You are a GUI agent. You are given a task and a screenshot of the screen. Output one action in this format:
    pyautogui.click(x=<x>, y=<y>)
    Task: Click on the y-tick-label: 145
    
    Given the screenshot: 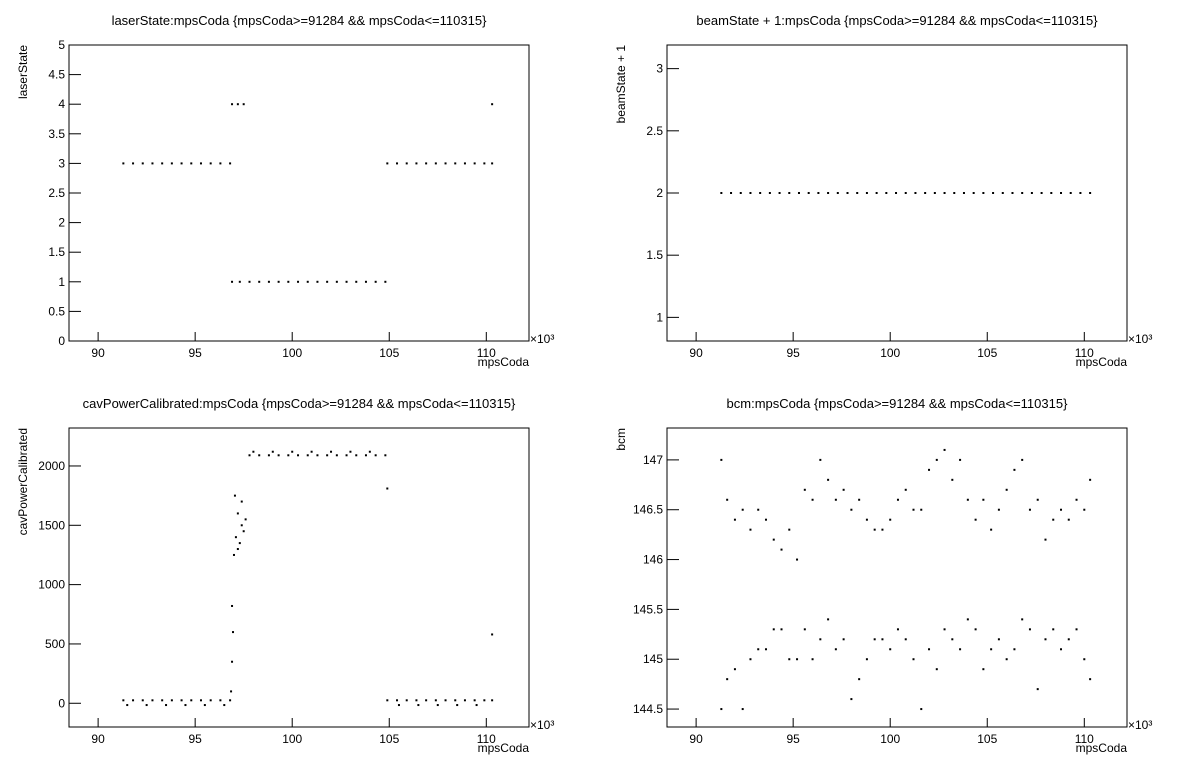 What is the action you would take?
    pyautogui.click(x=653, y=659)
    